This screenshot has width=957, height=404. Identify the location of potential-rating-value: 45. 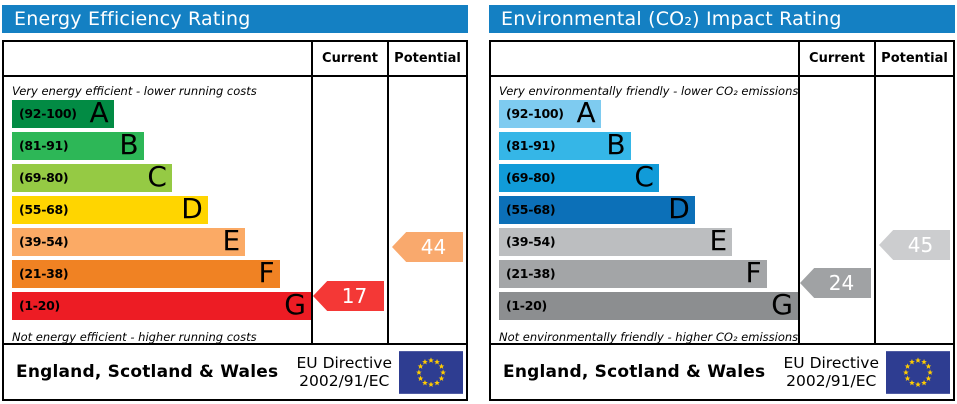
(920, 245).